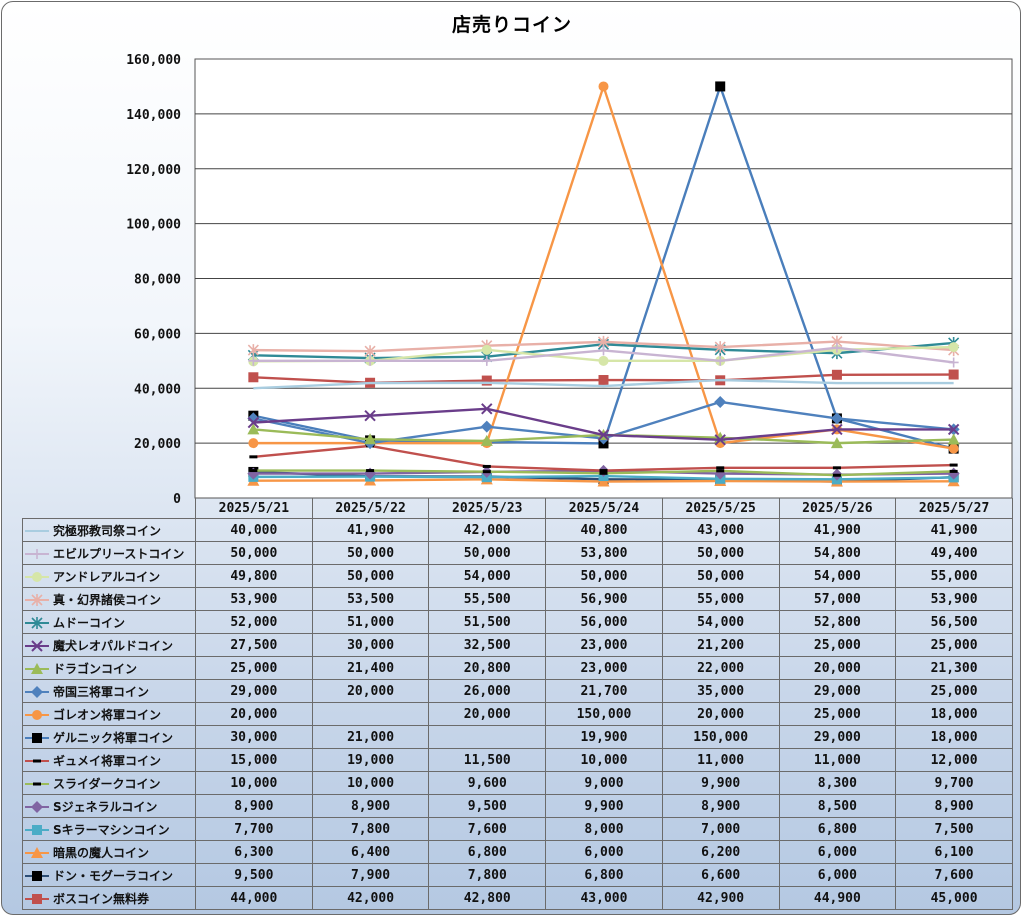 This screenshot has height=918, width=1024. What do you see at coordinates (954, 576) in the screenshot?
I see `data-label: 55,000` at bounding box center [954, 576].